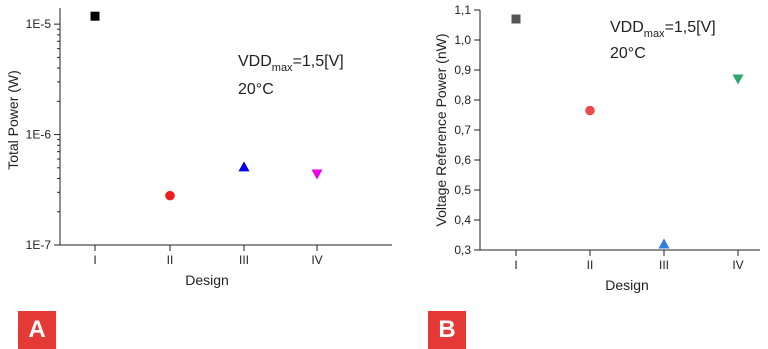 This screenshot has height=349, width=768. What do you see at coordinates (13, 120) in the screenshot?
I see `y-axis-title: Total Power (W)` at bounding box center [13, 120].